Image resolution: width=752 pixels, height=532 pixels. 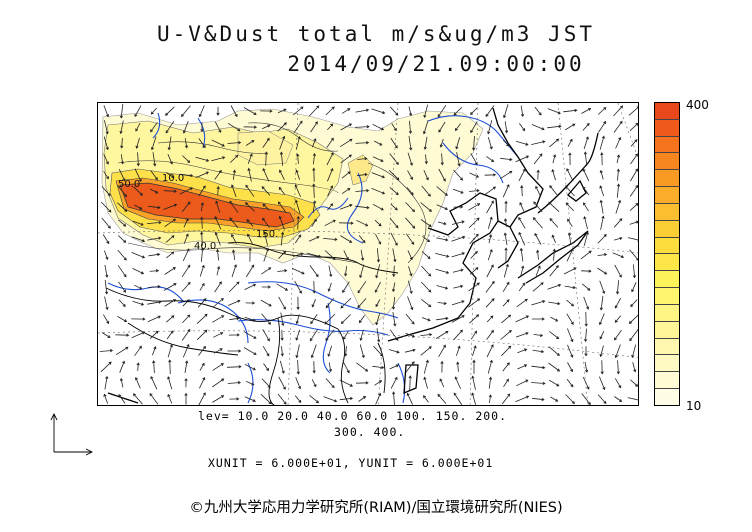 What do you see at coordinates (351, 463) in the screenshot?
I see `vector-unit: XUNIT = 6.000E+01, YUNIT = 6.000E+01` at bounding box center [351, 463].